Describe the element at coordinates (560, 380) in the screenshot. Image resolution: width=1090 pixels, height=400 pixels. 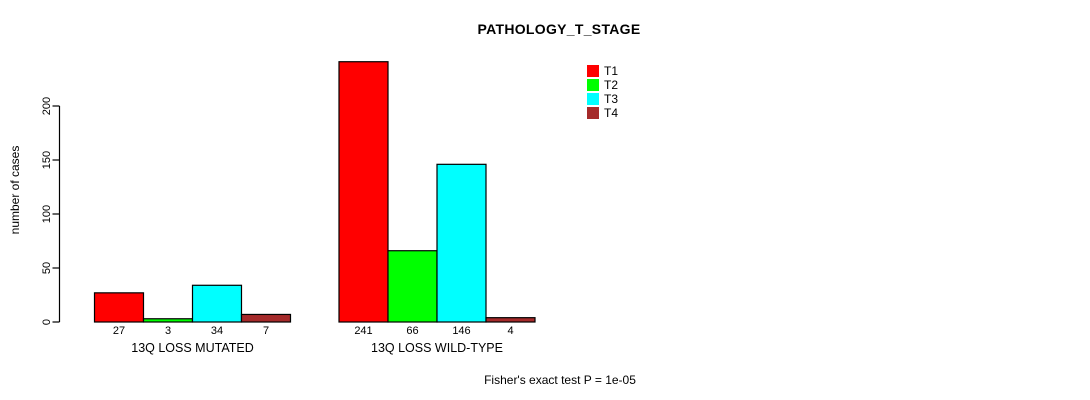
I see `fisher-test-note: Fisher's exact test P = 1e-05` at that location.